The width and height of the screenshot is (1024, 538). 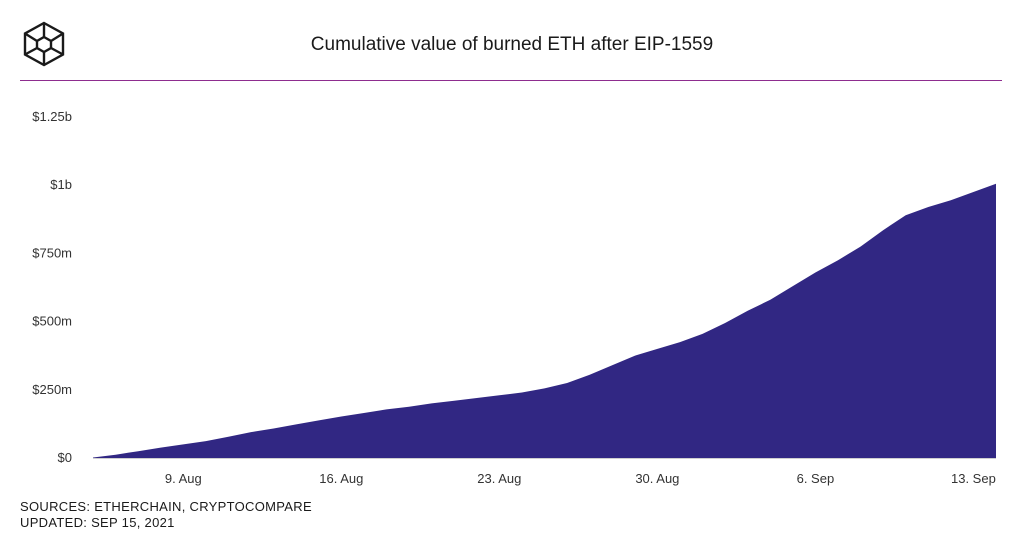 I want to click on x-tick-label: 6. Sep, so click(x=816, y=478).